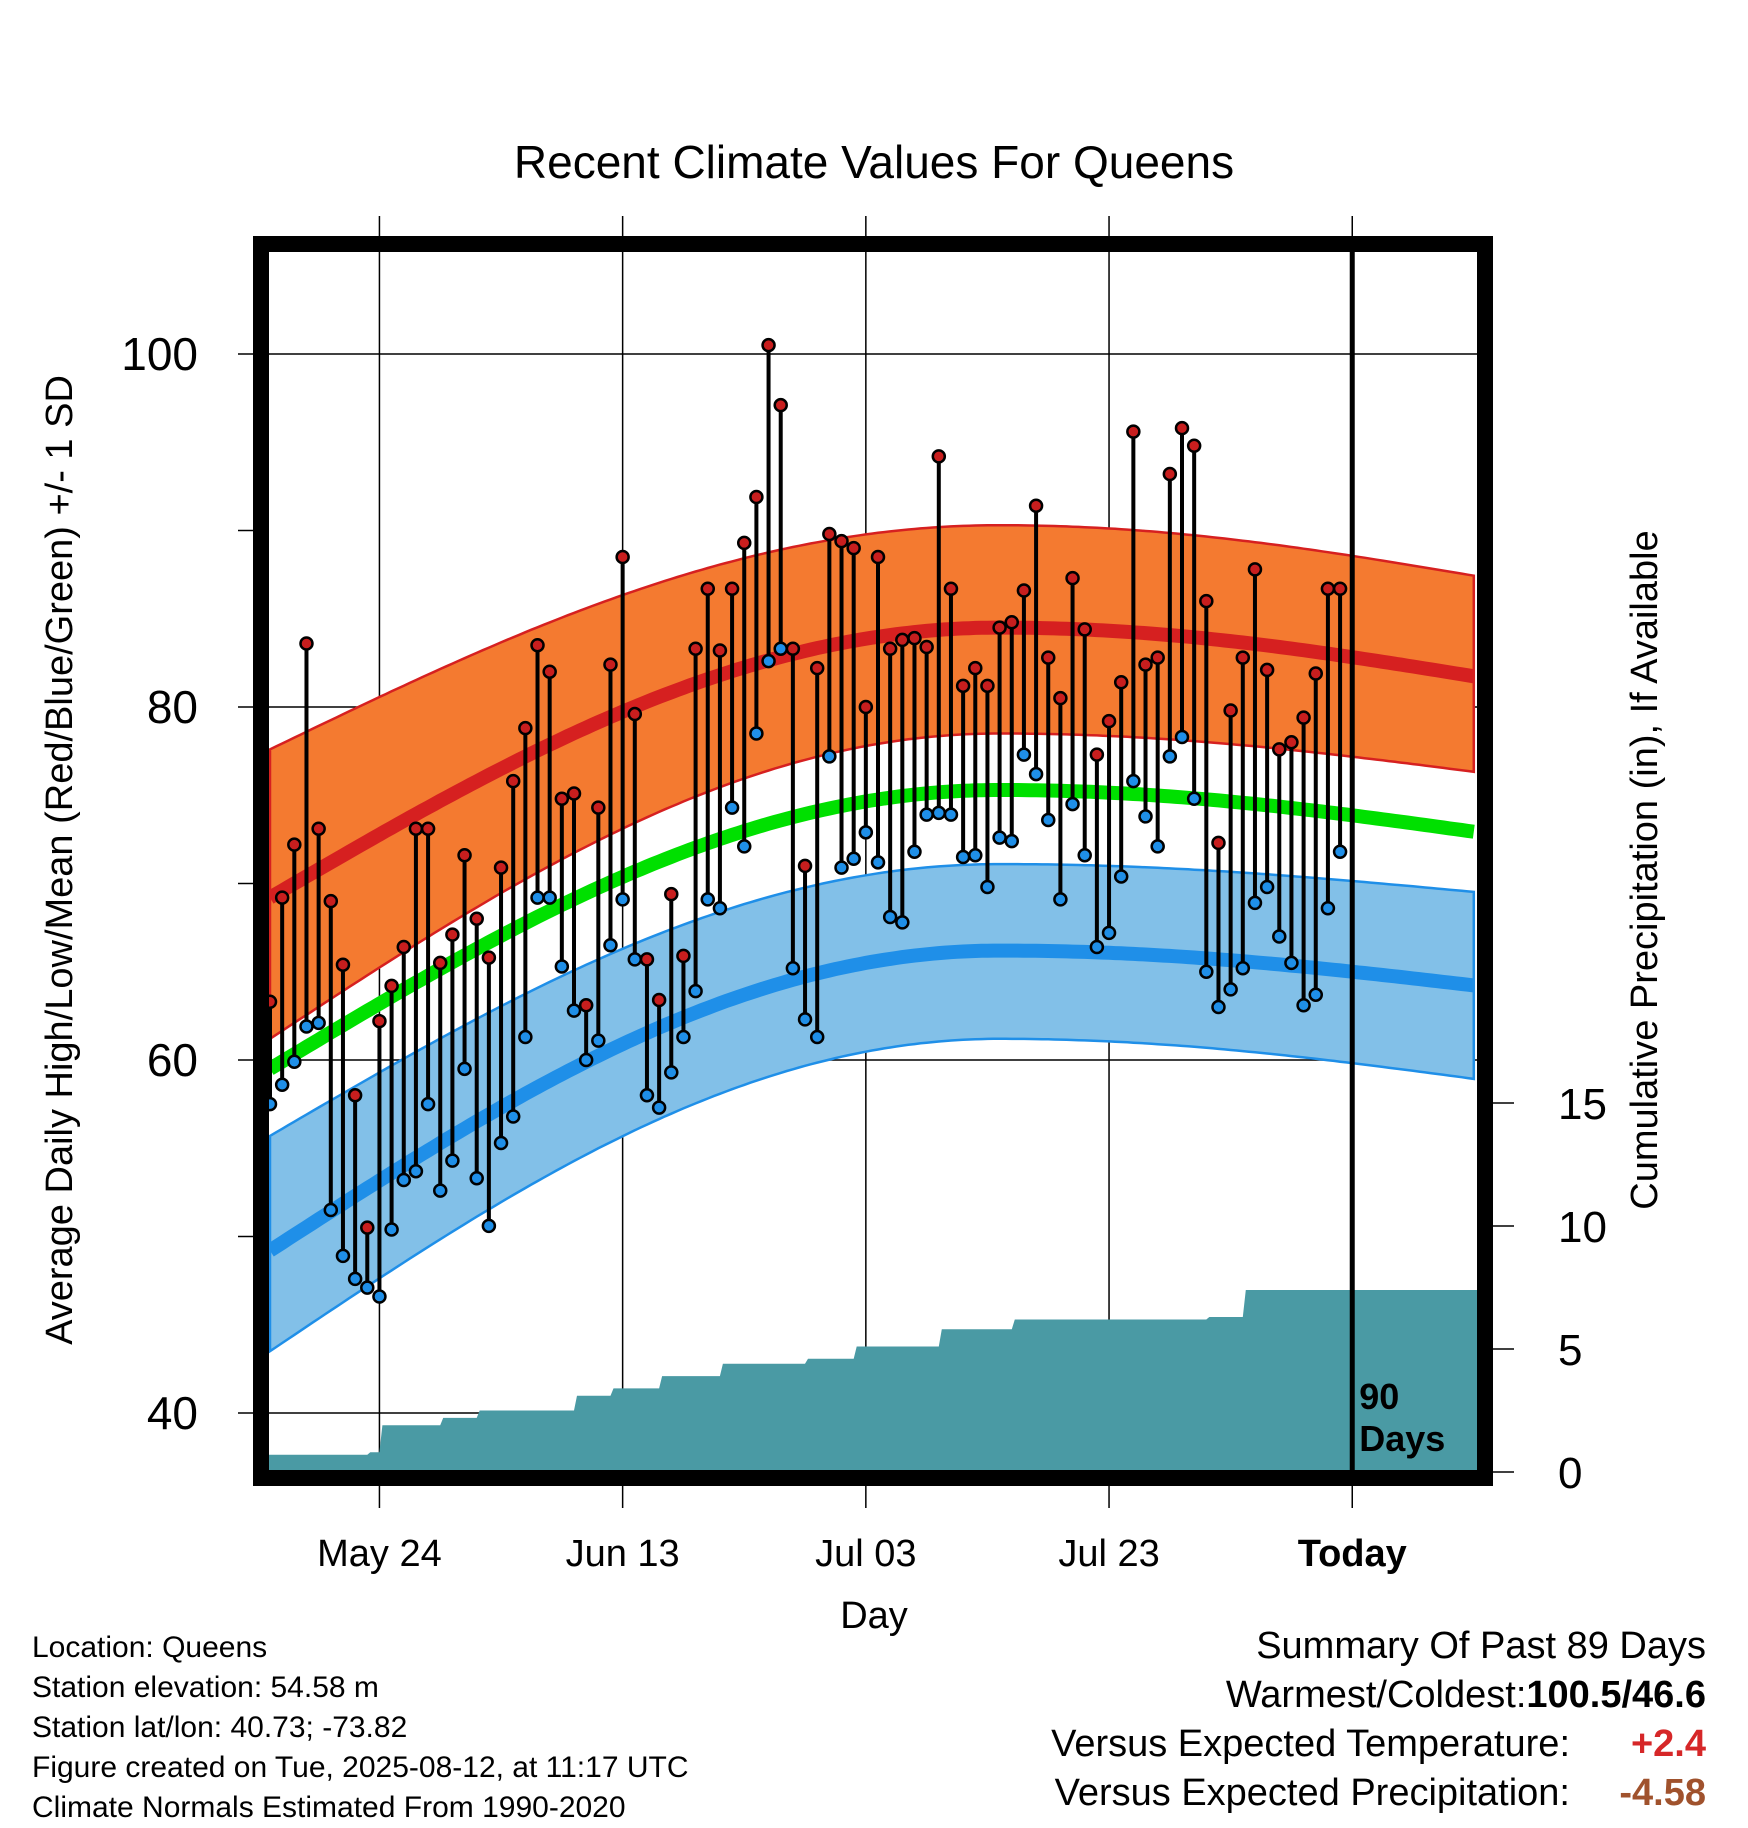 The height and width of the screenshot is (1828, 1748). I want to click on x-tick-label: Jun 13, so click(623, 1554).